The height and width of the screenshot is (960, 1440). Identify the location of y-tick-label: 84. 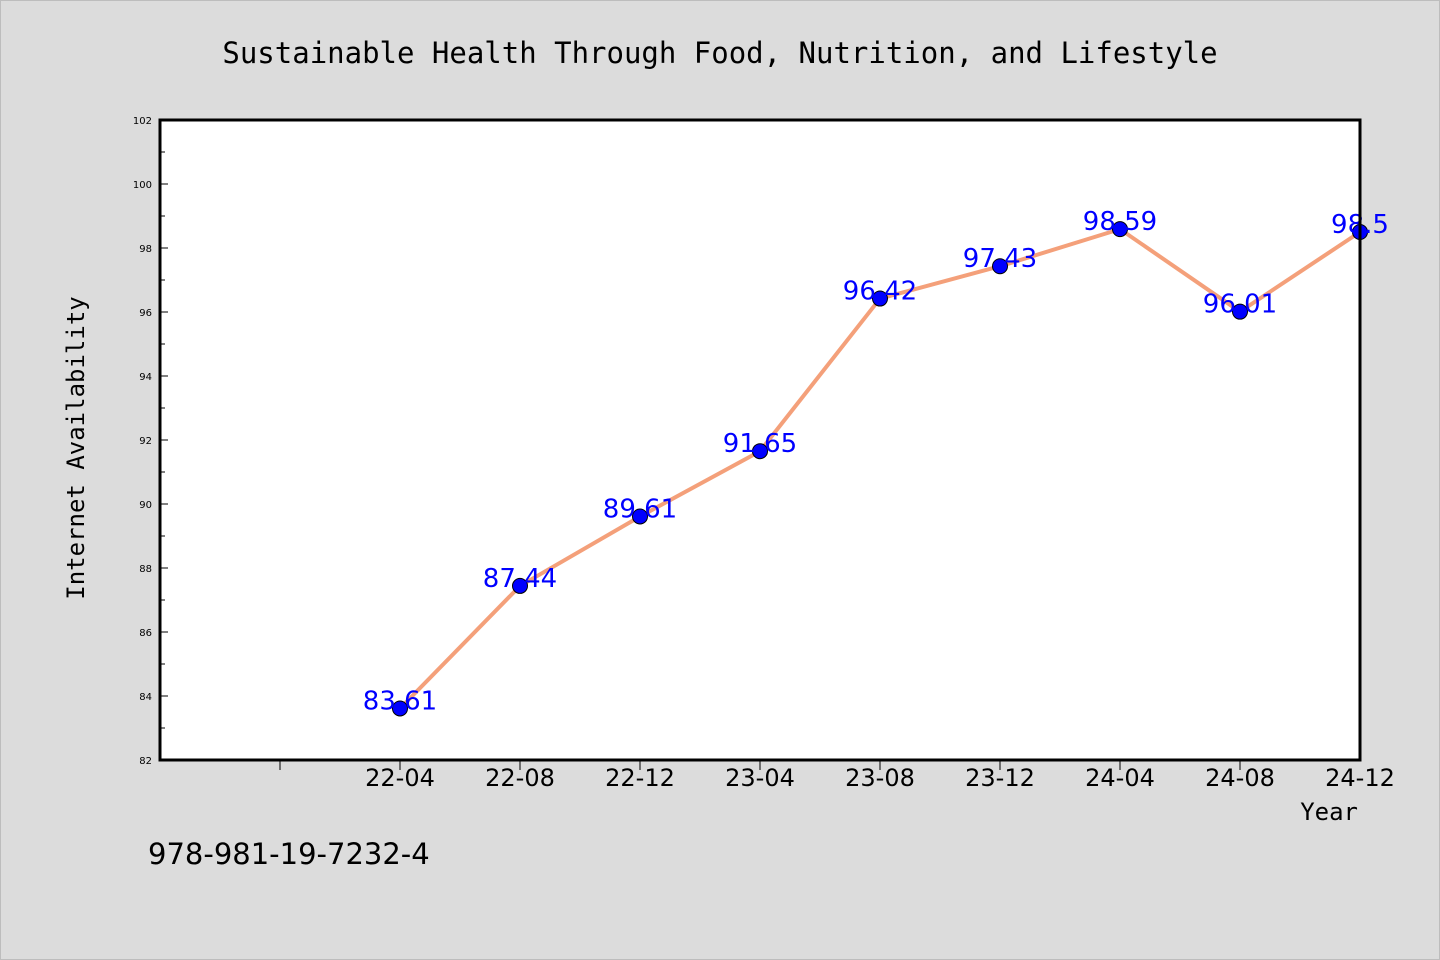
(145, 697).